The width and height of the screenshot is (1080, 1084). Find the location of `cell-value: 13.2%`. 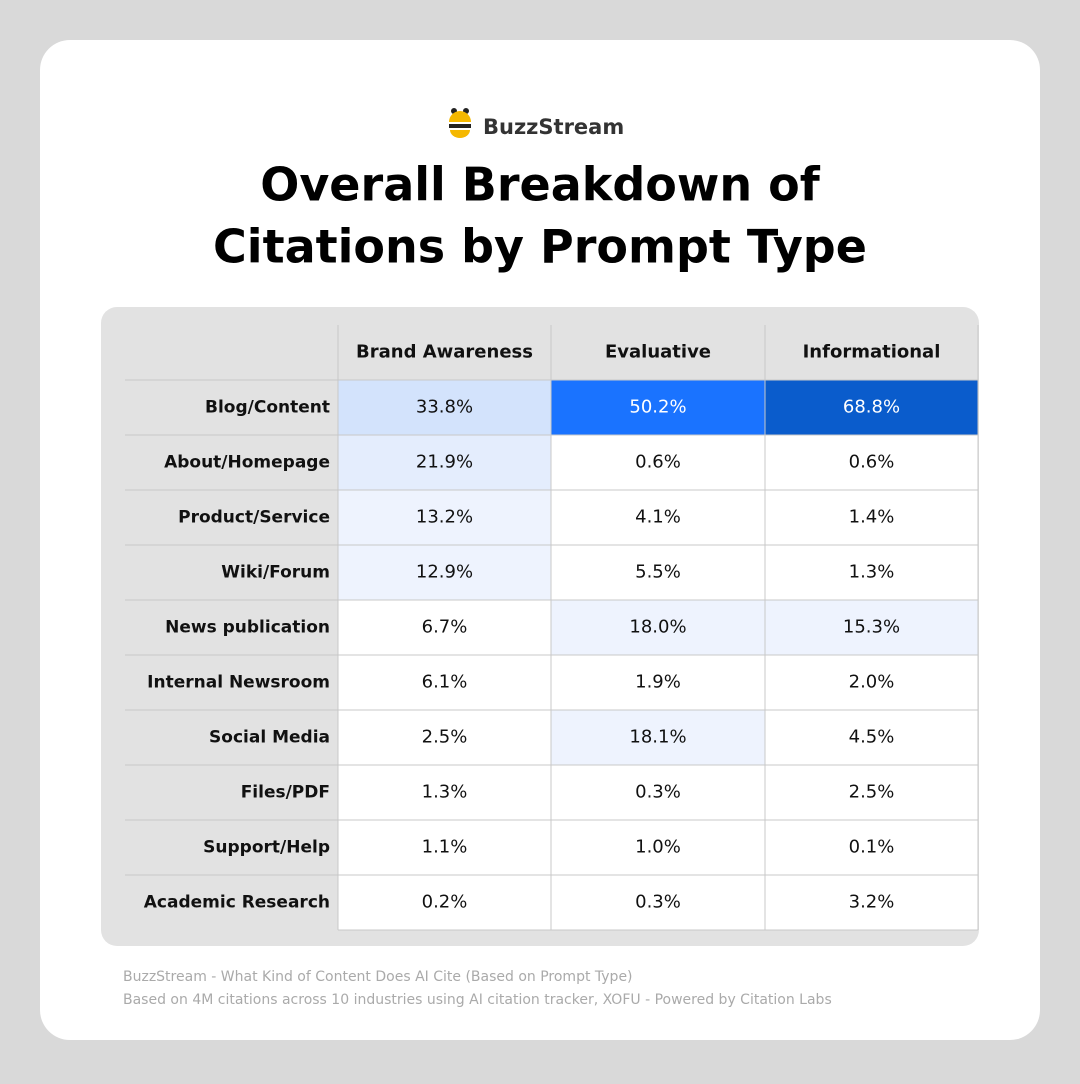

cell-value: 13.2% is located at coordinates (444, 517).